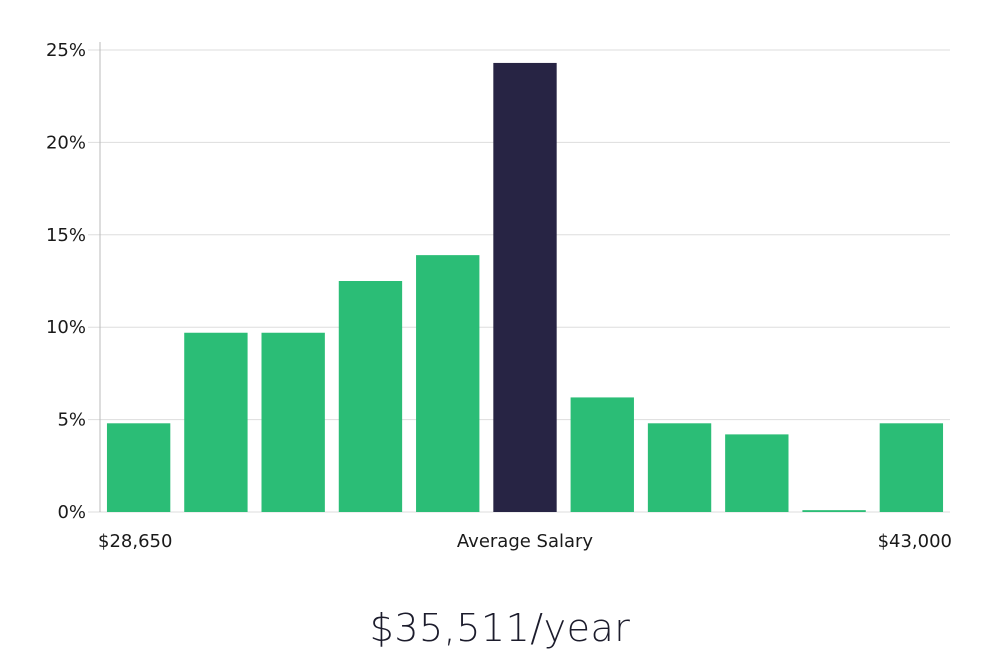  I want to click on bar-average-salary, so click(525, 287).